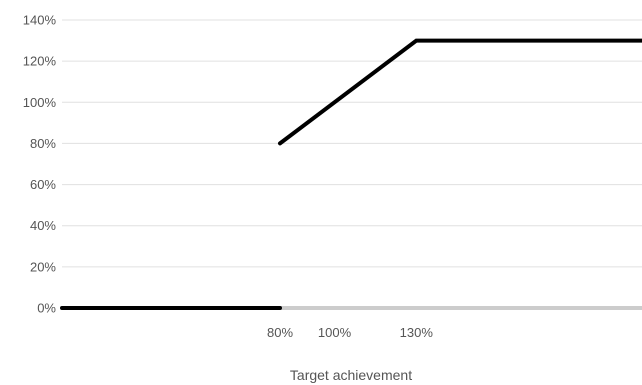  I want to click on y-tick-label: 80%, so click(43, 143).